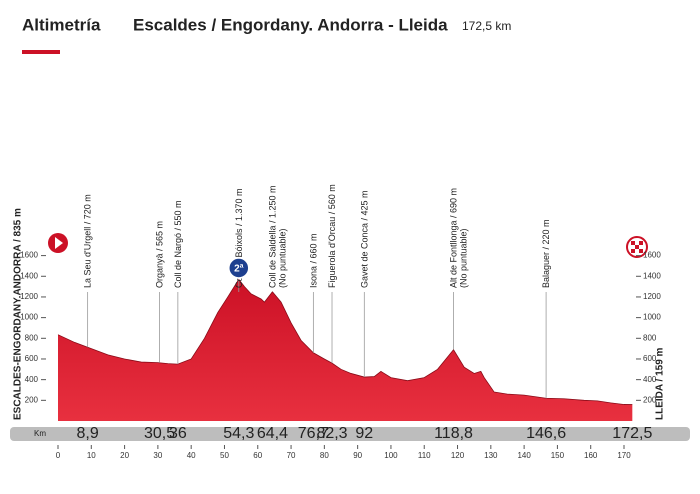 The image size is (700, 494). Describe the element at coordinates (350, 434) in the screenshot. I see `km-bar` at that location.